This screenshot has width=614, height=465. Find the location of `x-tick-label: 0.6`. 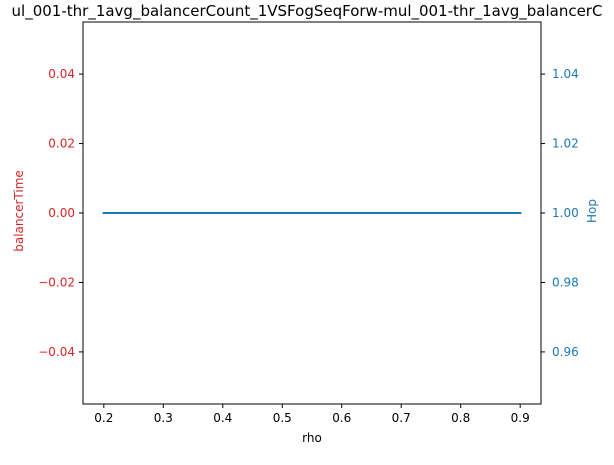

x-tick-label: 0.6 is located at coordinates (341, 418).